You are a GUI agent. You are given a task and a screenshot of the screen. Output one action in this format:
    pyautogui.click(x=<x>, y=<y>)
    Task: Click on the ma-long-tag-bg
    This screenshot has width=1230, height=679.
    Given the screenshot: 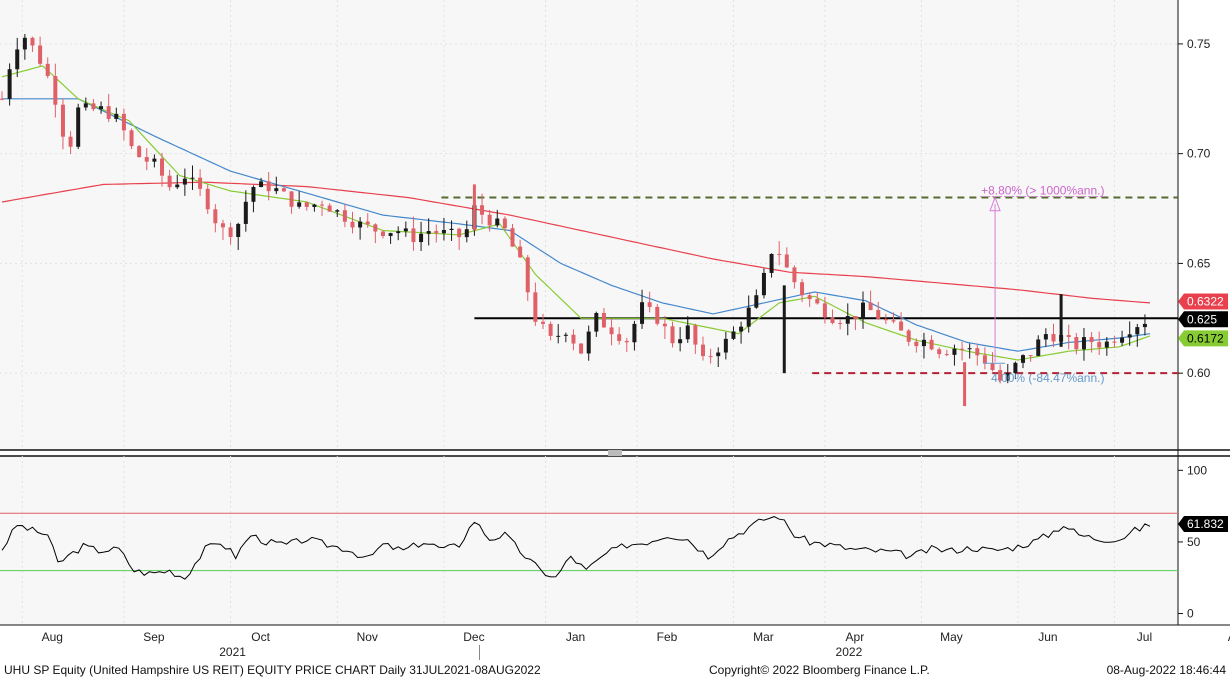 What is the action you would take?
    pyautogui.click(x=1203, y=301)
    